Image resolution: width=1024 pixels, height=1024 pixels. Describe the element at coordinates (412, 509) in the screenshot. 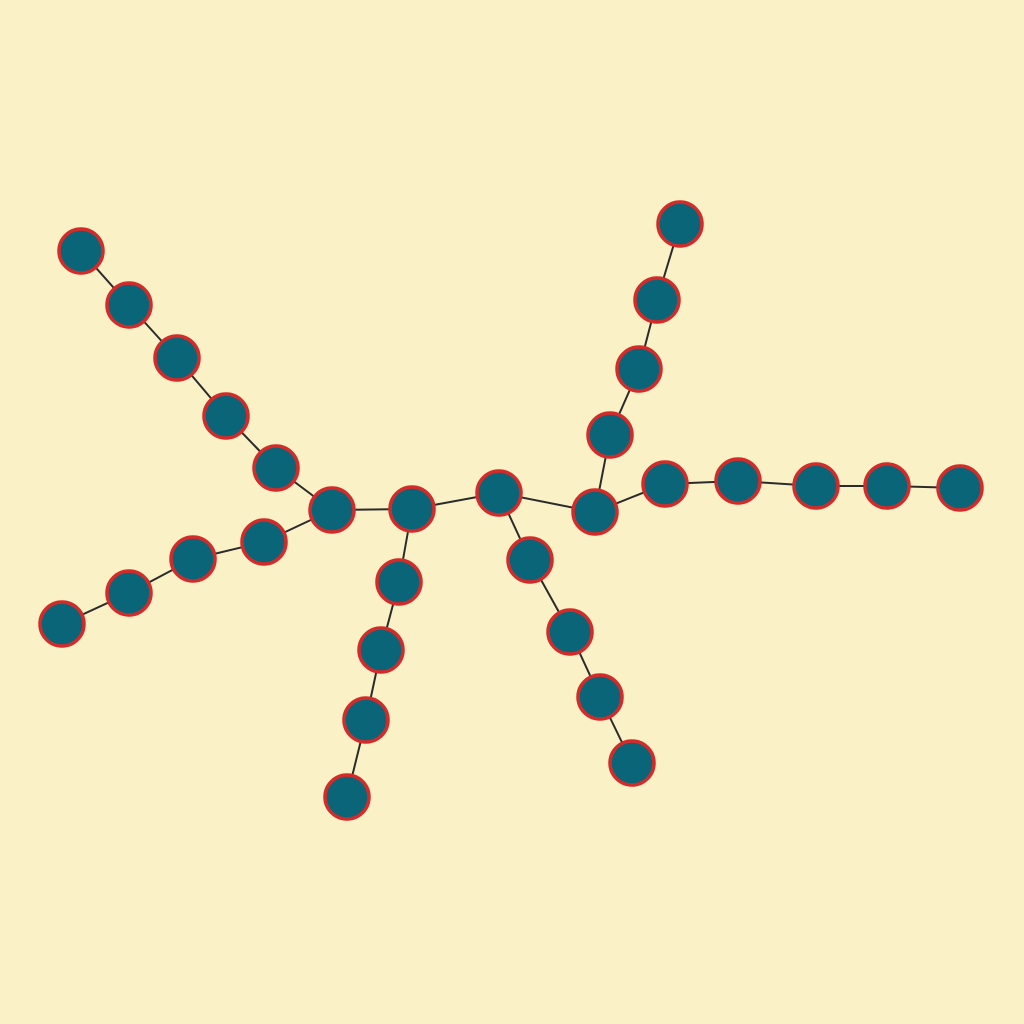

I see `node-n6` at that location.